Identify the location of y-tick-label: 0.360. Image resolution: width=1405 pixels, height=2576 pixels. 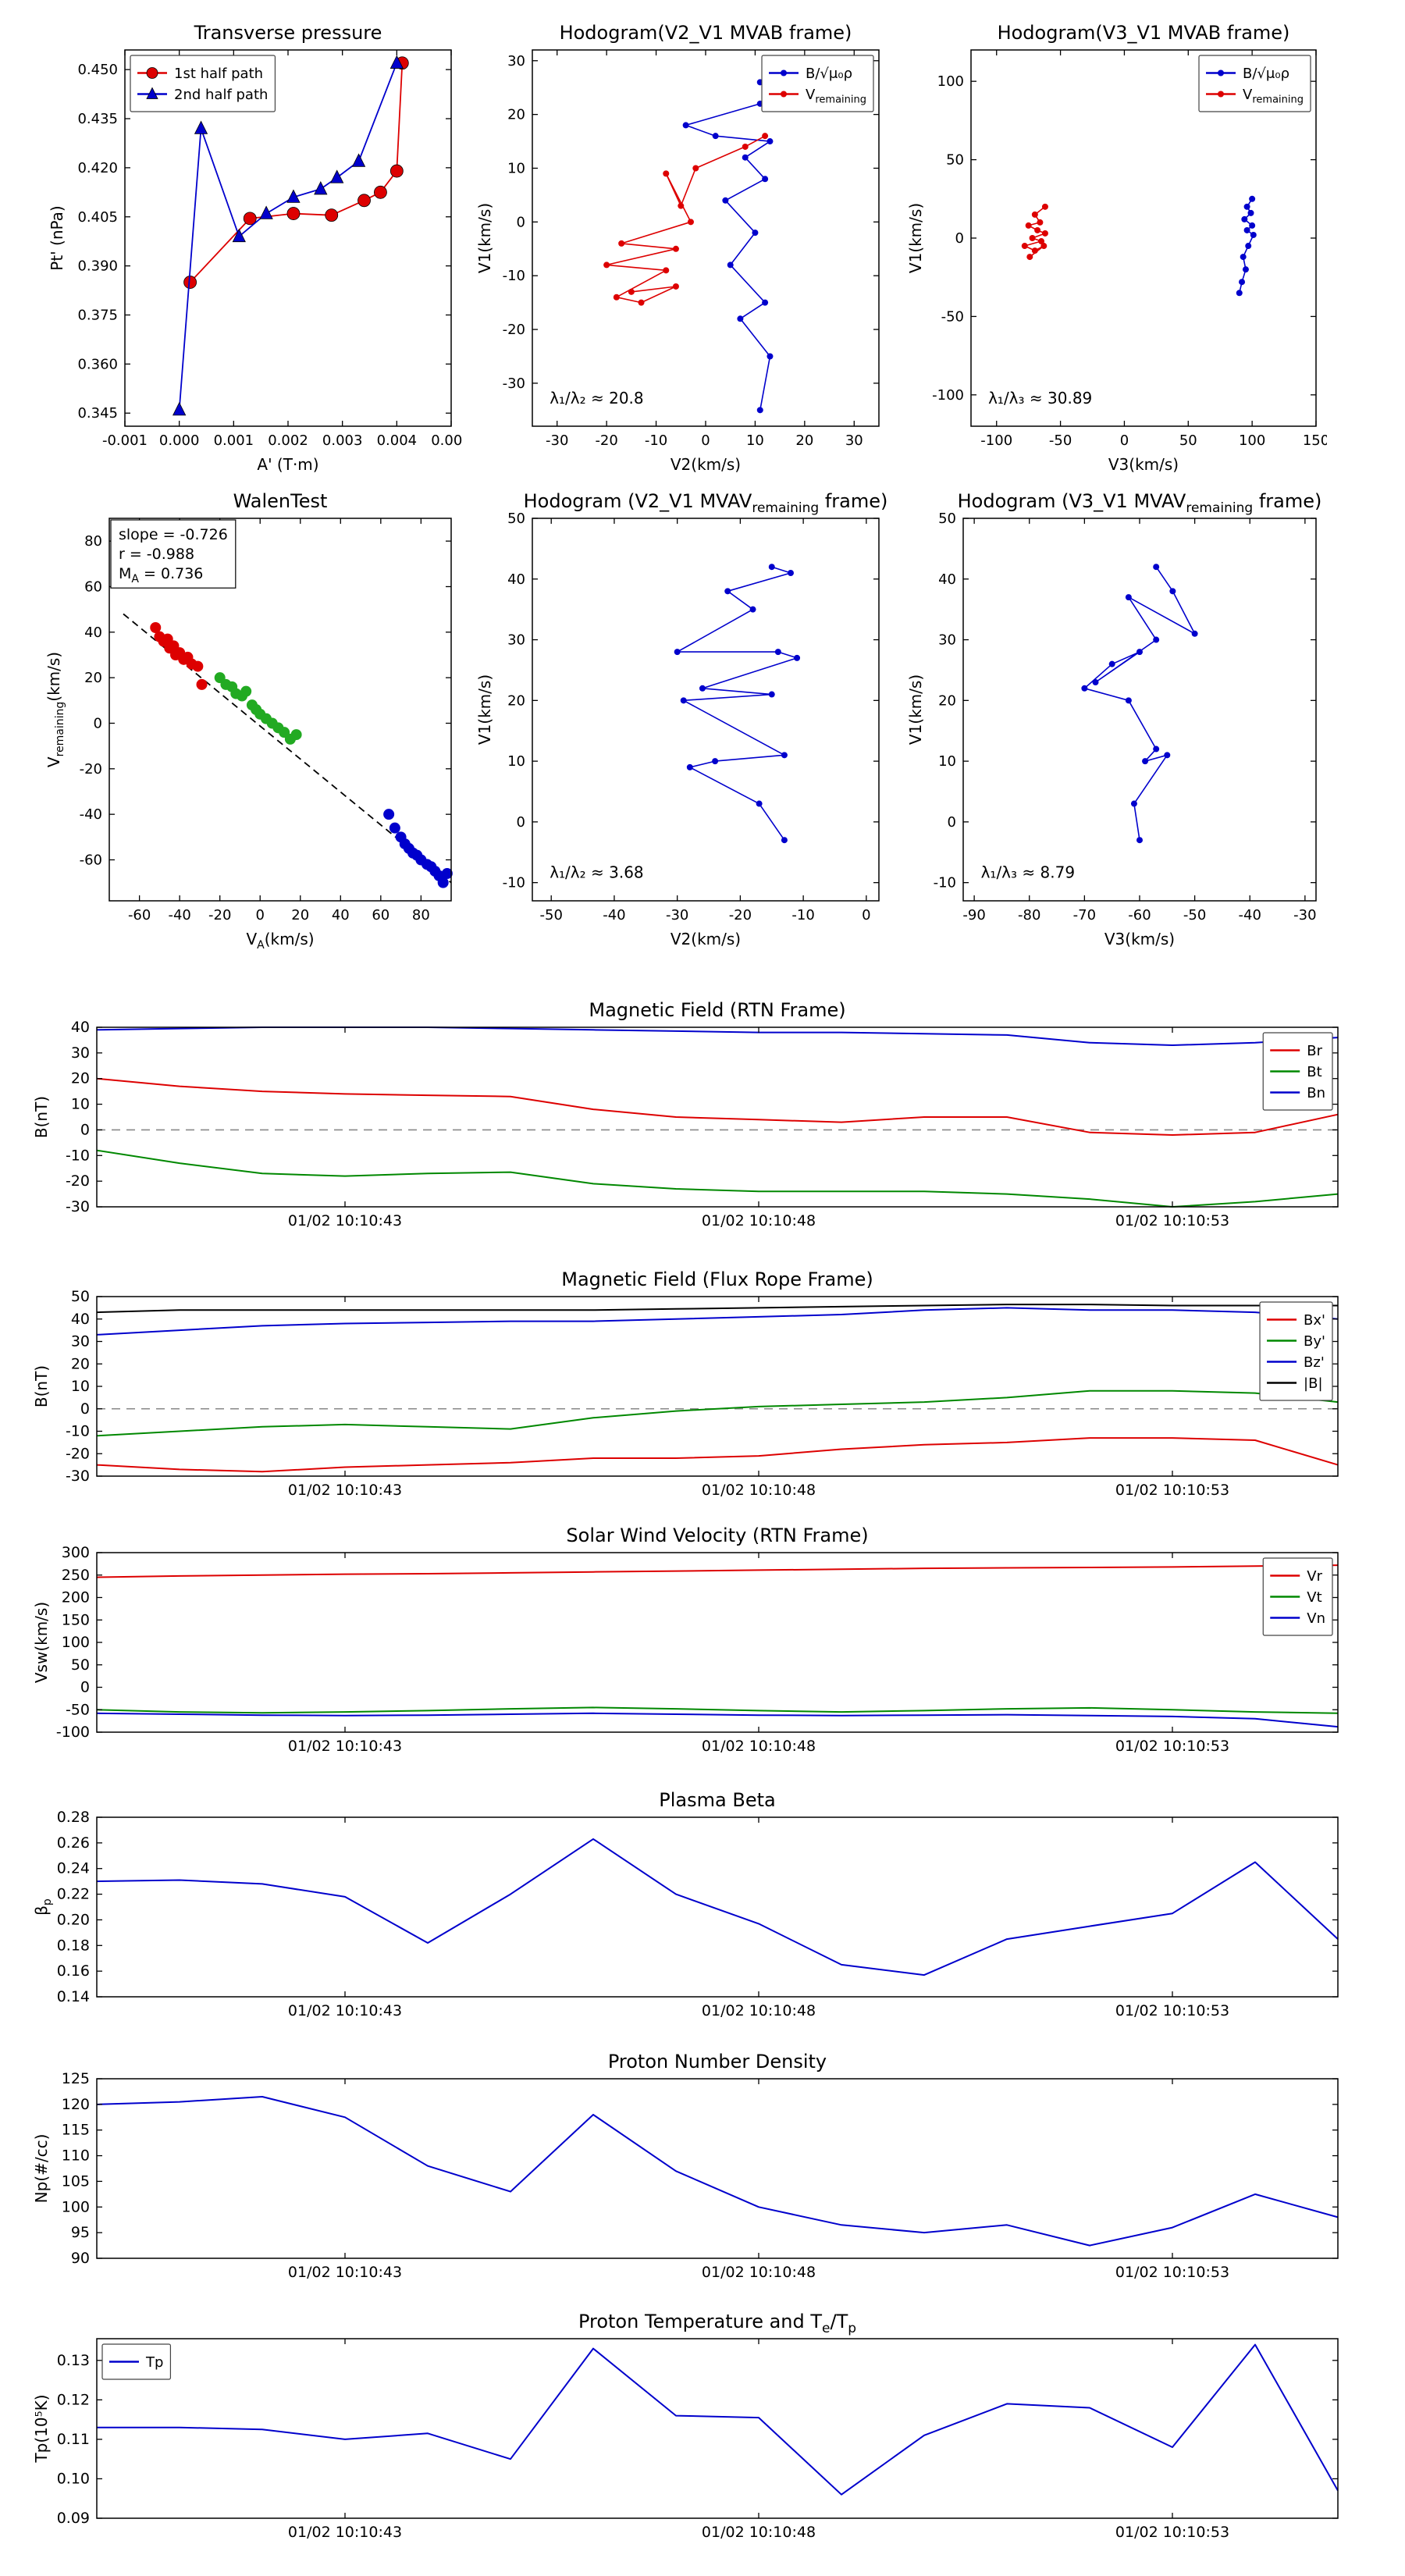
(98, 364).